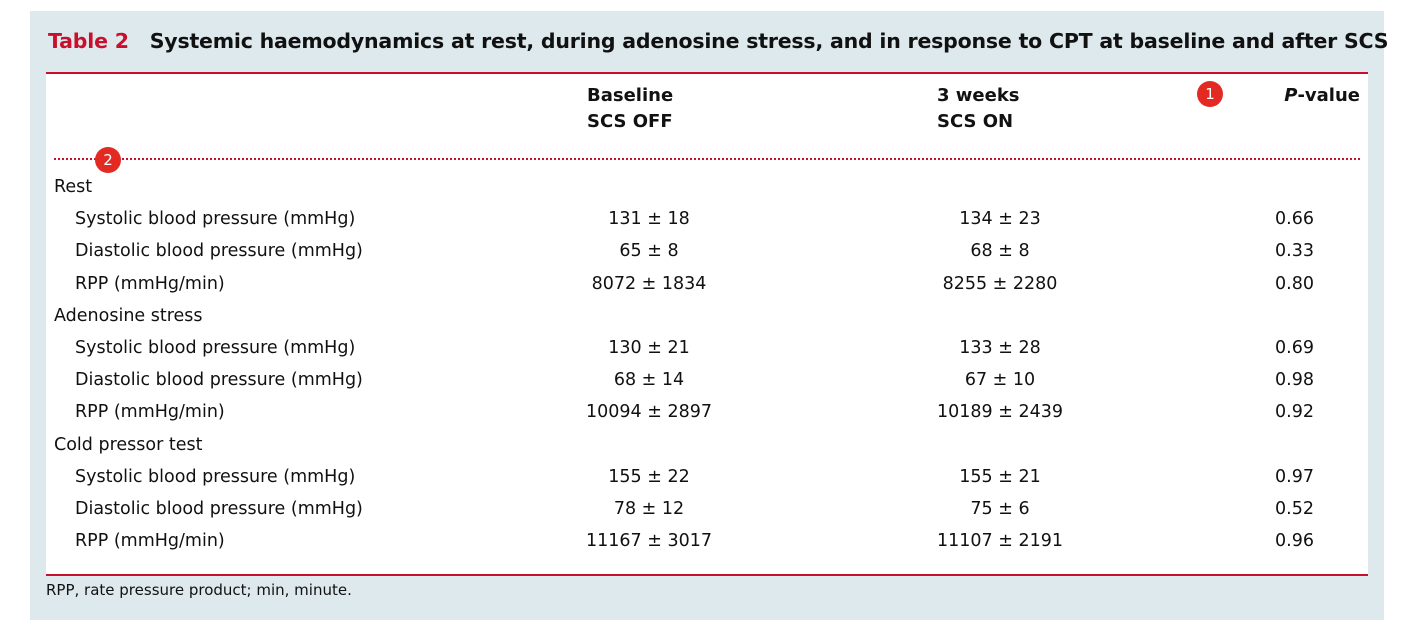 This screenshot has width=1409, height=620. Describe the element at coordinates (1294, 476) in the screenshot. I see `p-value: 0.97` at that location.